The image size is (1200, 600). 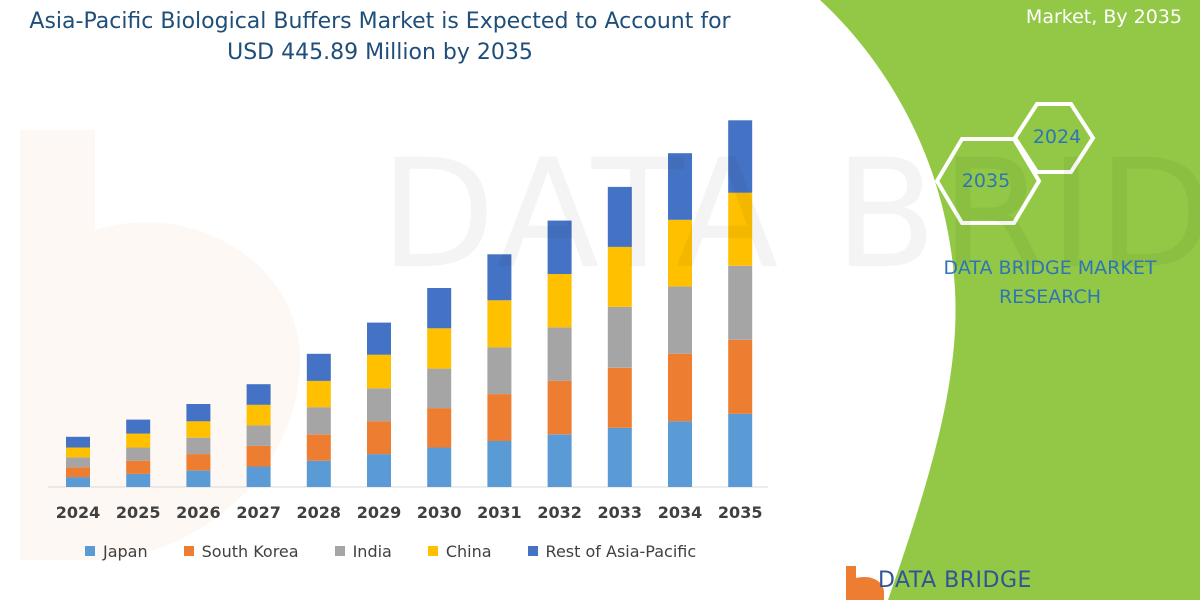 What do you see at coordinates (680, 454) in the screenshot?
I see `bar-segment-2034-japan` at bounding box center [680, 454].